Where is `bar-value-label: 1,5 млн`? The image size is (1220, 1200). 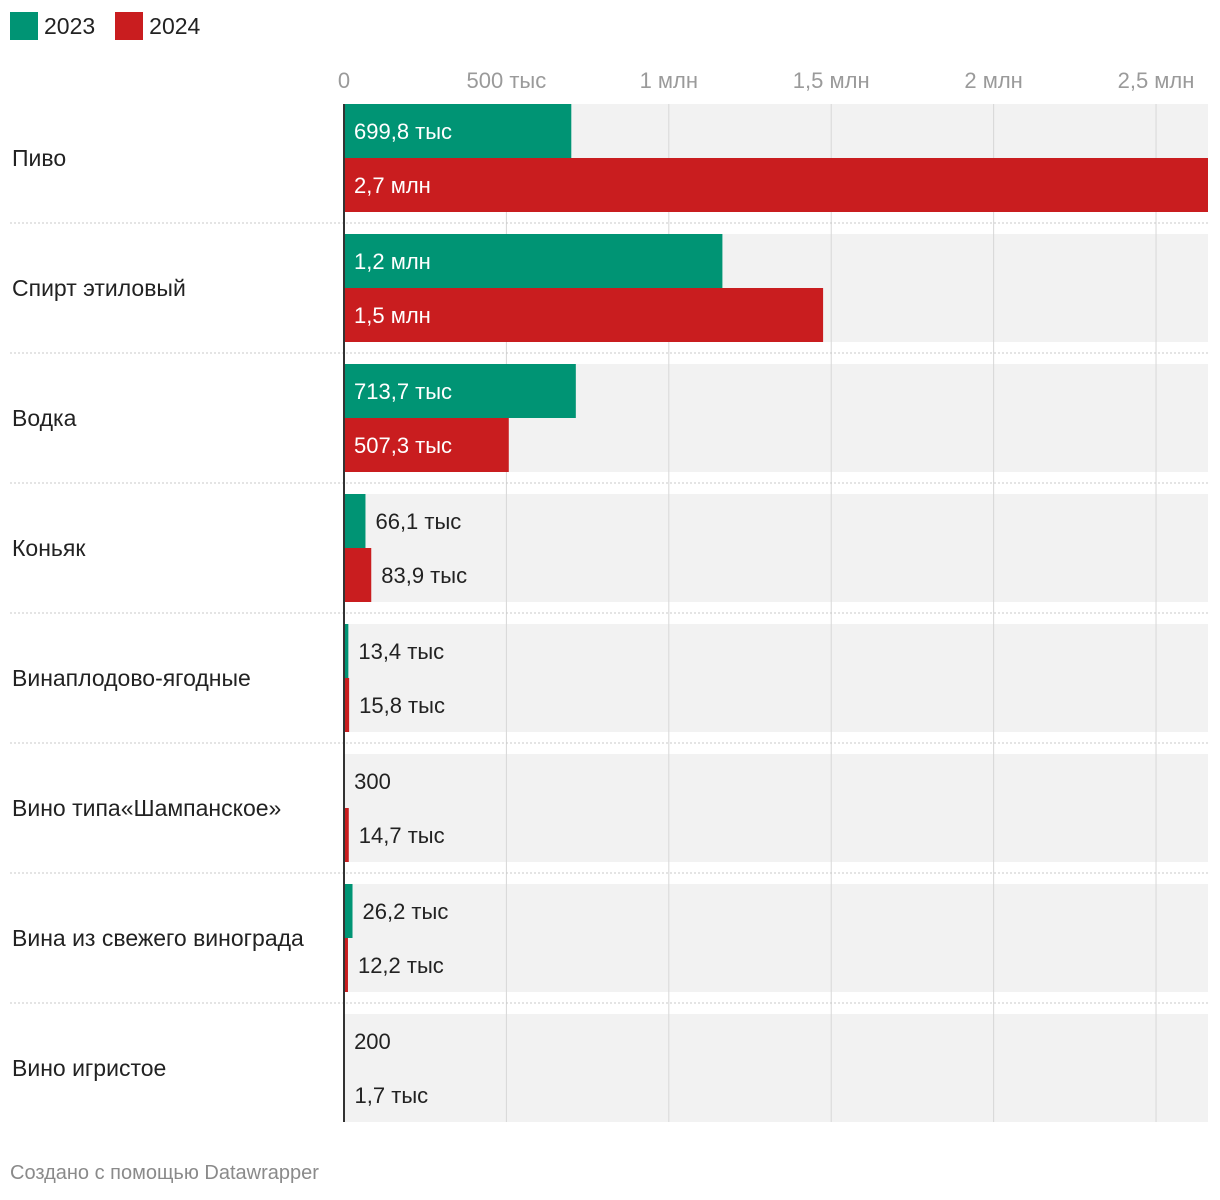 bar-value-label: 1,5 млн is located at coordinates (392, 315).